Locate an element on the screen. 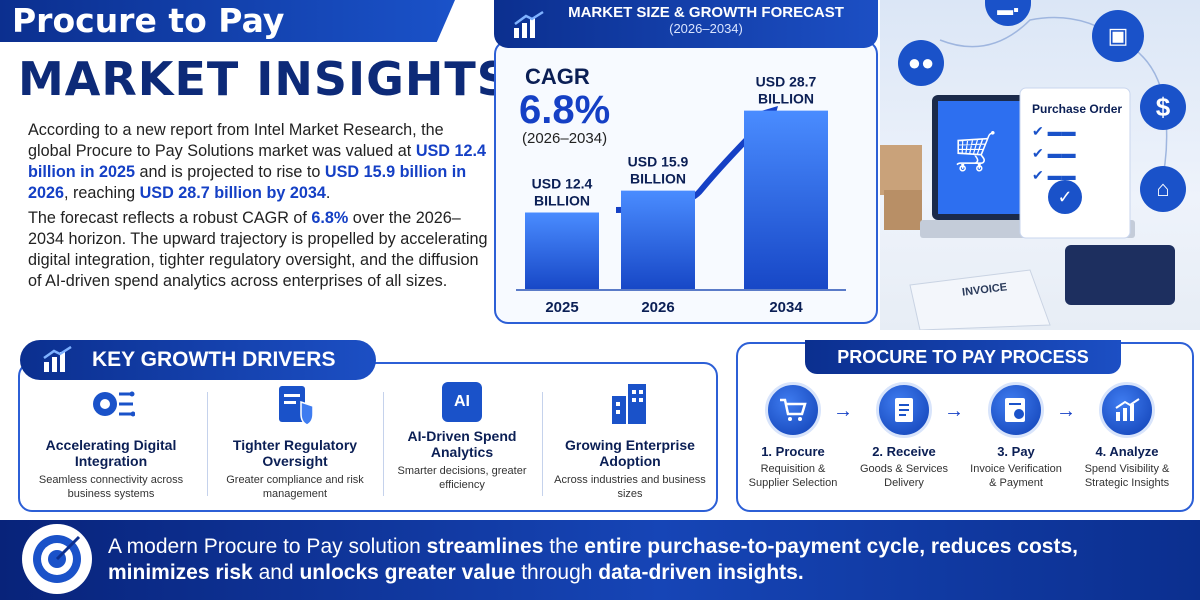 The image size is (1200, 600). page-title: MARKET INSIGHTS is located at coordinates (264, 79).